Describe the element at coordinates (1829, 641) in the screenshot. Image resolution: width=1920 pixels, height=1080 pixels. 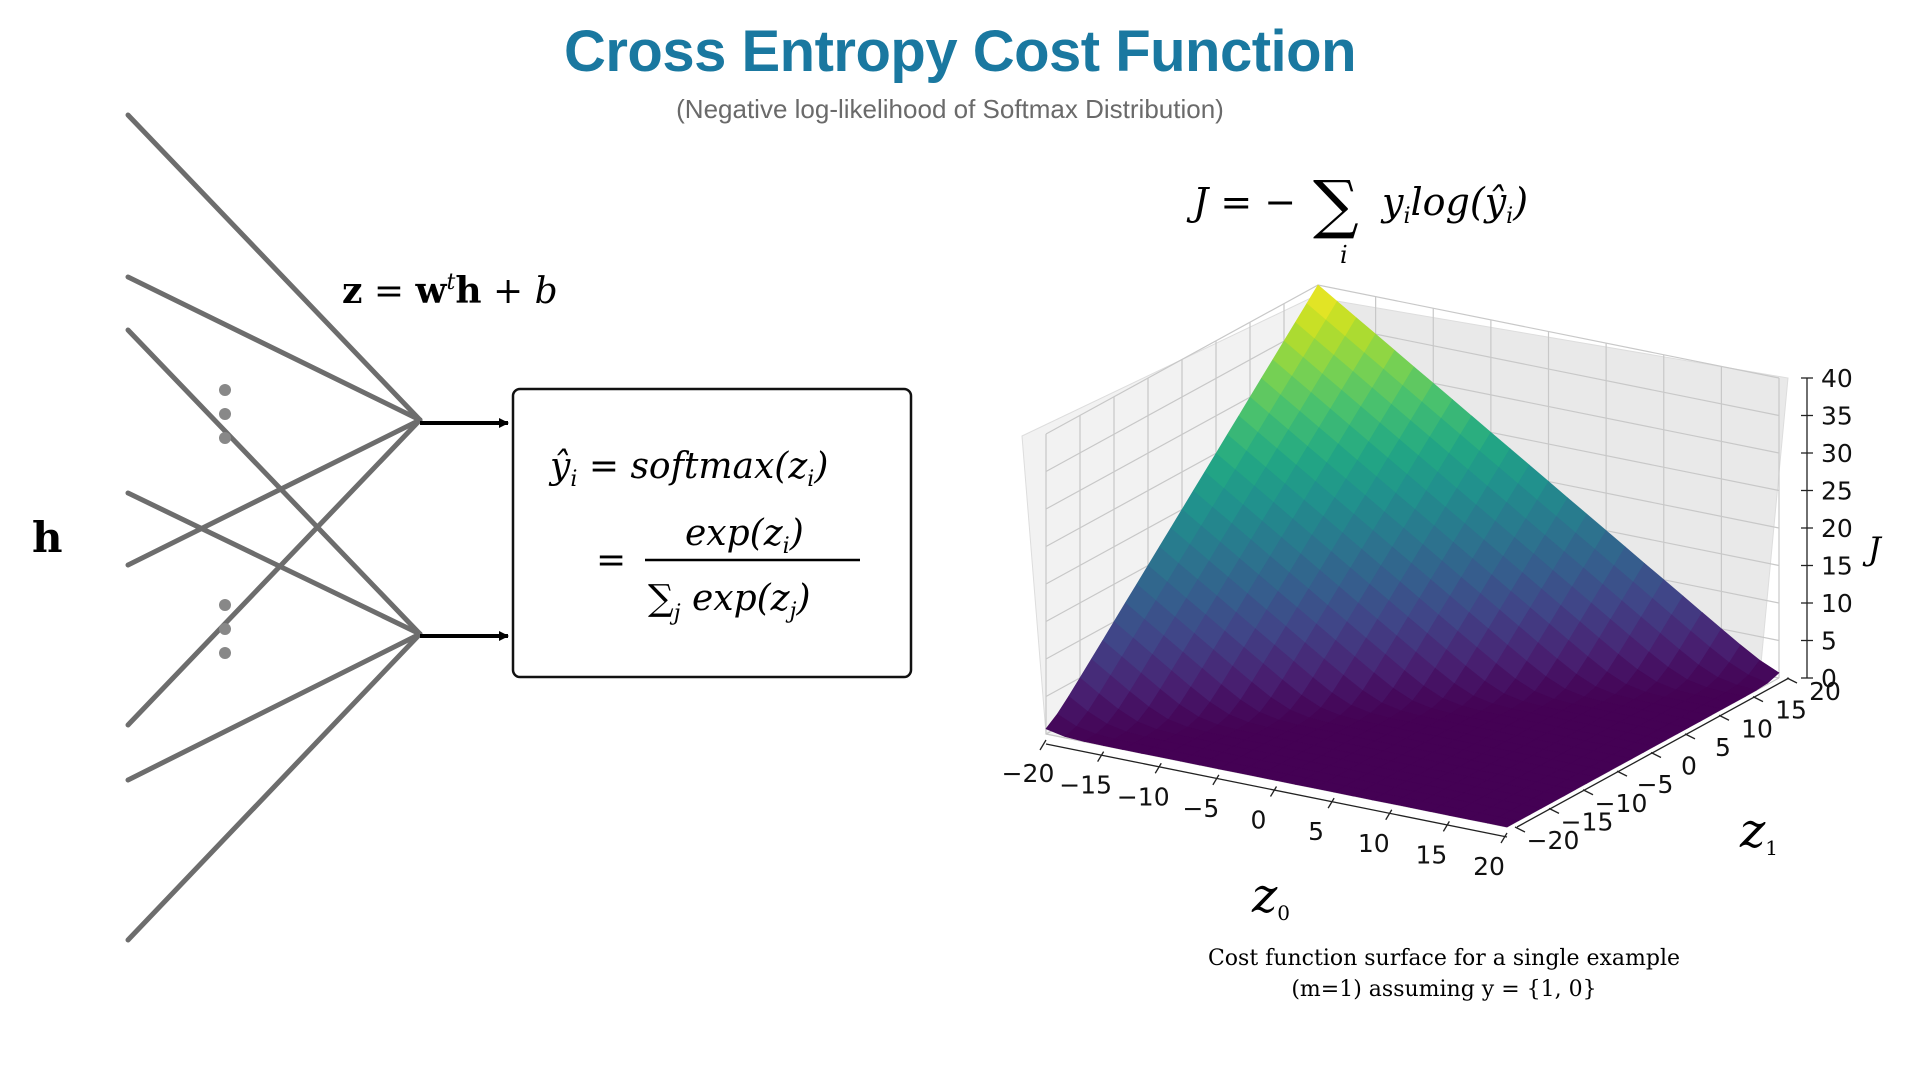
I see `z-tick-label: 5` at that location.